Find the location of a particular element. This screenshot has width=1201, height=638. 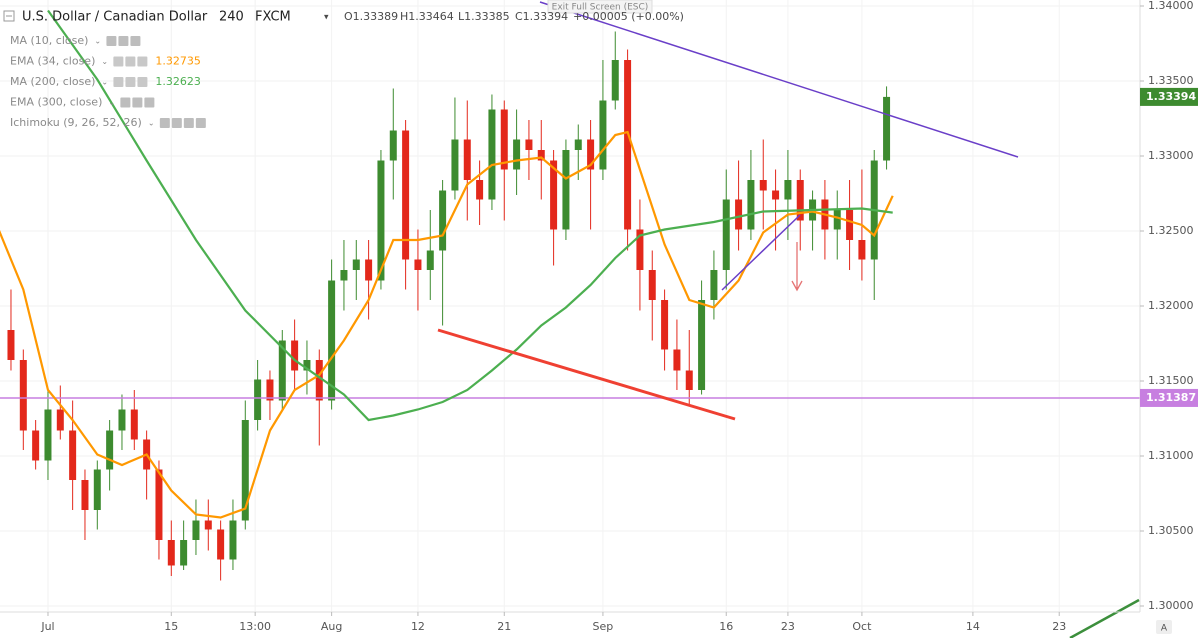

interval: 240 is located at coordinates (231, 17).